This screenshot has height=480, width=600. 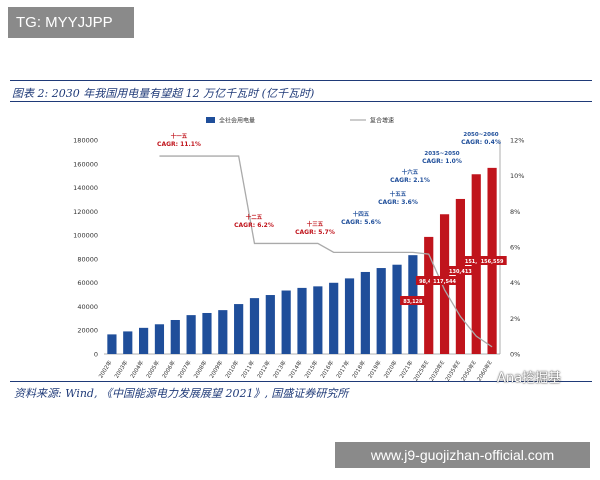 I want to click on annotation-cagr: CAGR: 5.7%, so click(x=315, y=232).